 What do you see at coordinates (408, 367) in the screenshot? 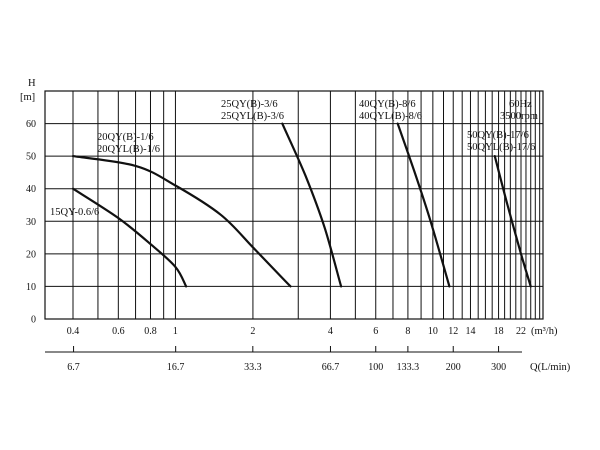
I see `secondary-tick-label: 133.3` at bounding box center [408, 367].